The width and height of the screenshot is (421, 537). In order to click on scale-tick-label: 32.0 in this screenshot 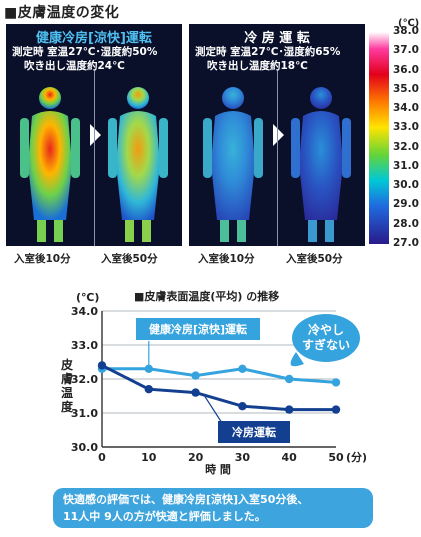, I will do `click(406, 146)`.